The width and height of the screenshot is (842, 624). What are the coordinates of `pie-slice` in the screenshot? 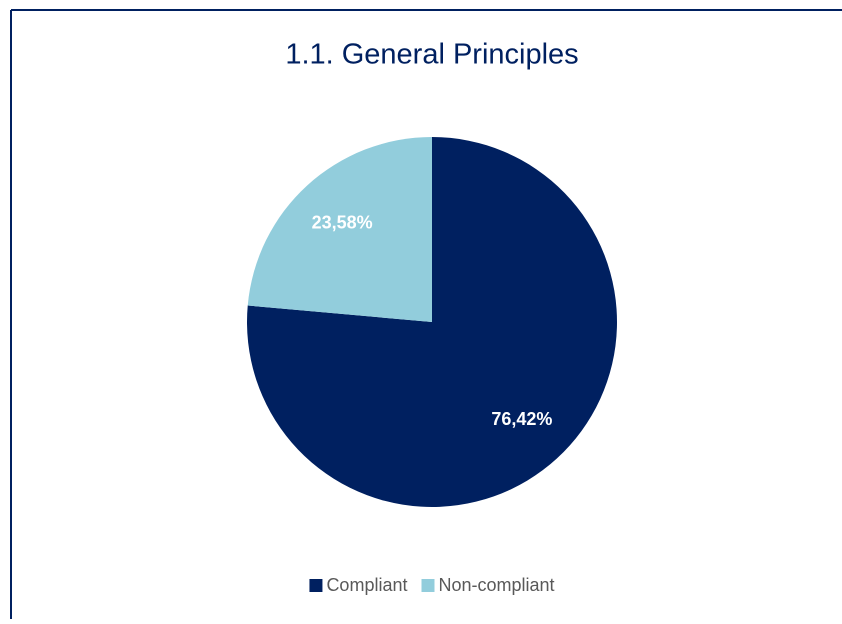 It's located at (339, 229).